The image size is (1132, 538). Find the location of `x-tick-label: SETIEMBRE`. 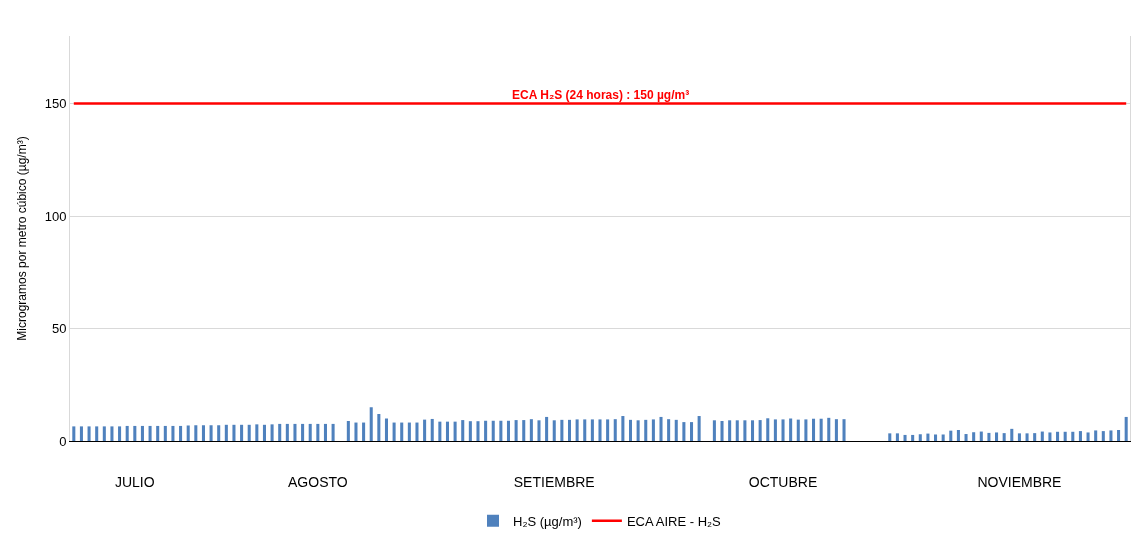

x-tick-label: SETIEMBRE is located at coordinates (554, 481).